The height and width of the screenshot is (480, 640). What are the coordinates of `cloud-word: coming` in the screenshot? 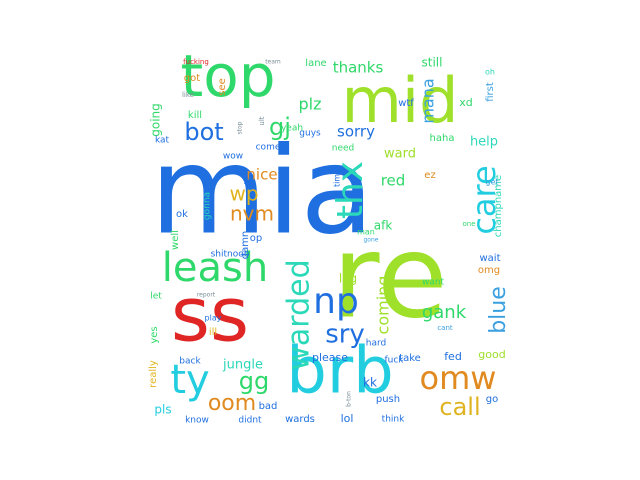 It's located at (383, 305).